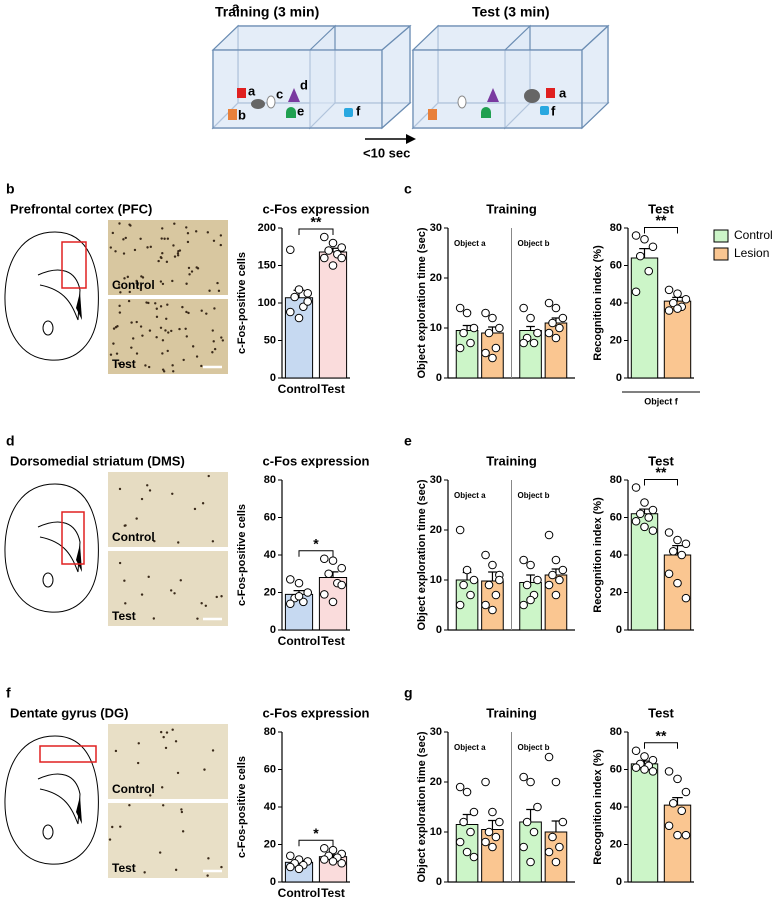 This screenshot has width=784, height=918. What do you see at coordinates (598, 555) in the screenshot?
I see `y-axis-label: Recognition index (%)` at bounding box center [598, 555].